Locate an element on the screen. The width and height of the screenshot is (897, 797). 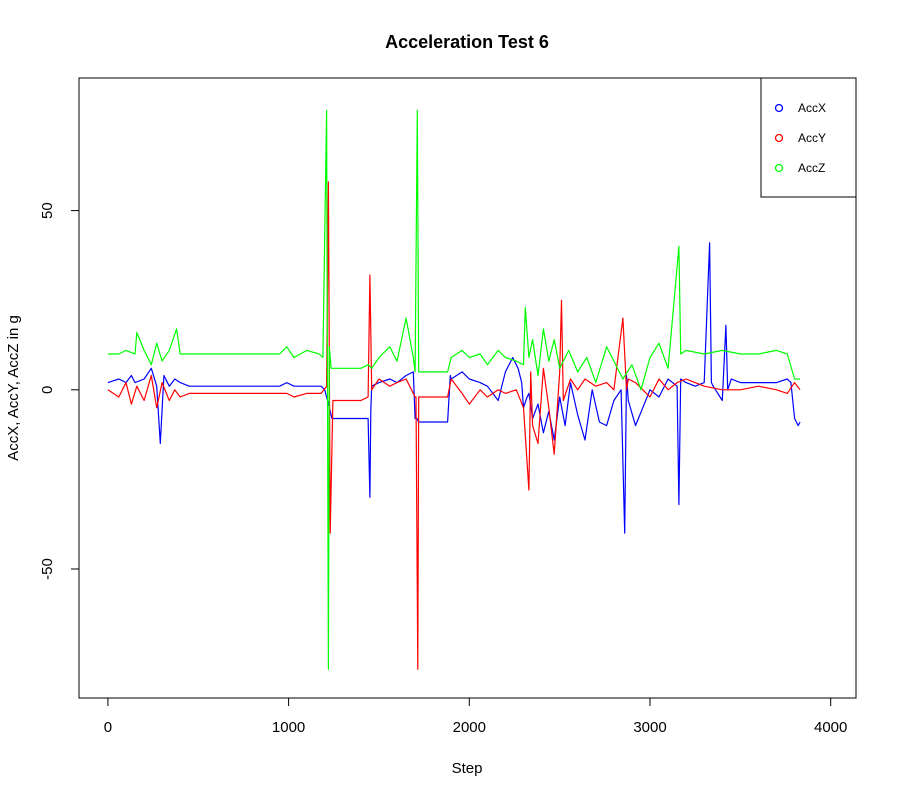
legend: AccX AccY AccZ is located at coordinates (808, 137).